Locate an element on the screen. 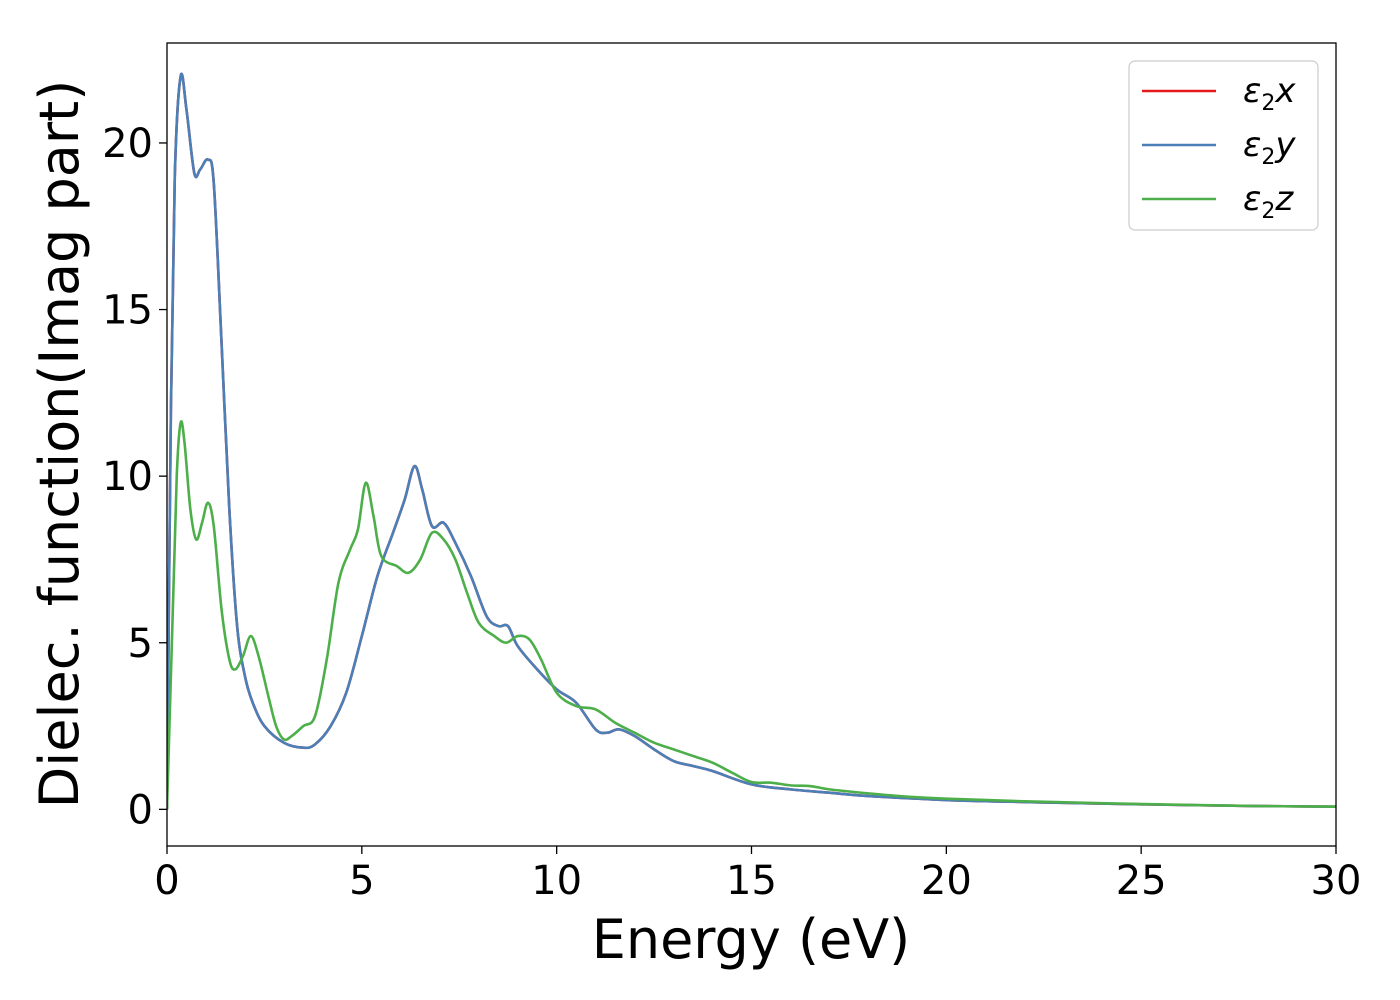 This screenshot has width=1400, height=1000. y-tick-label: 0 is located at coordinates (140, 810).